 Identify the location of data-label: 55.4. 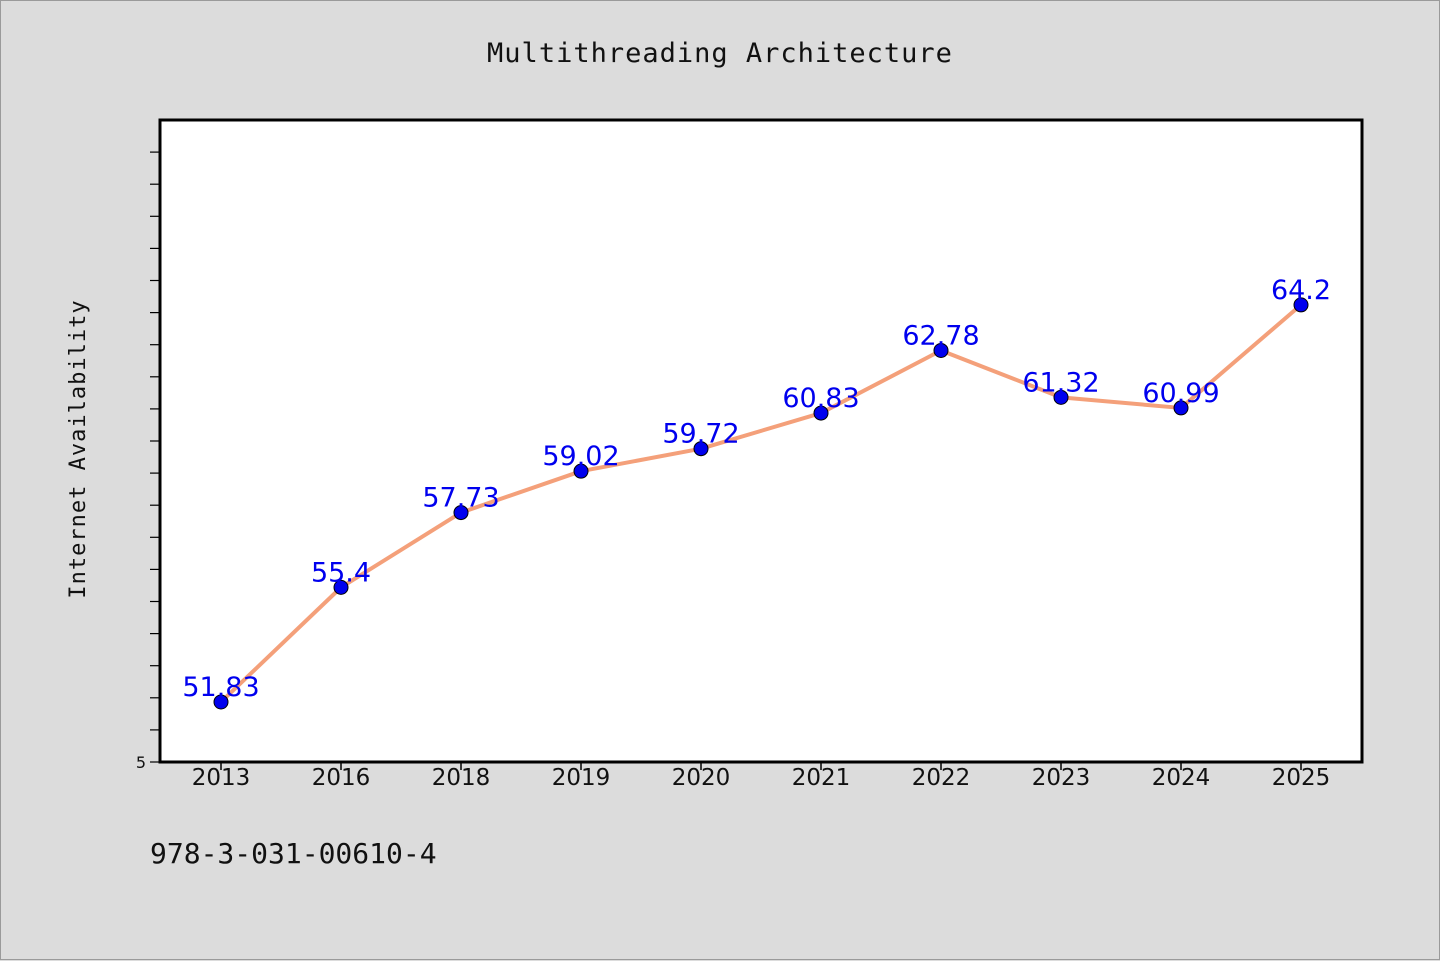
(341, 572).